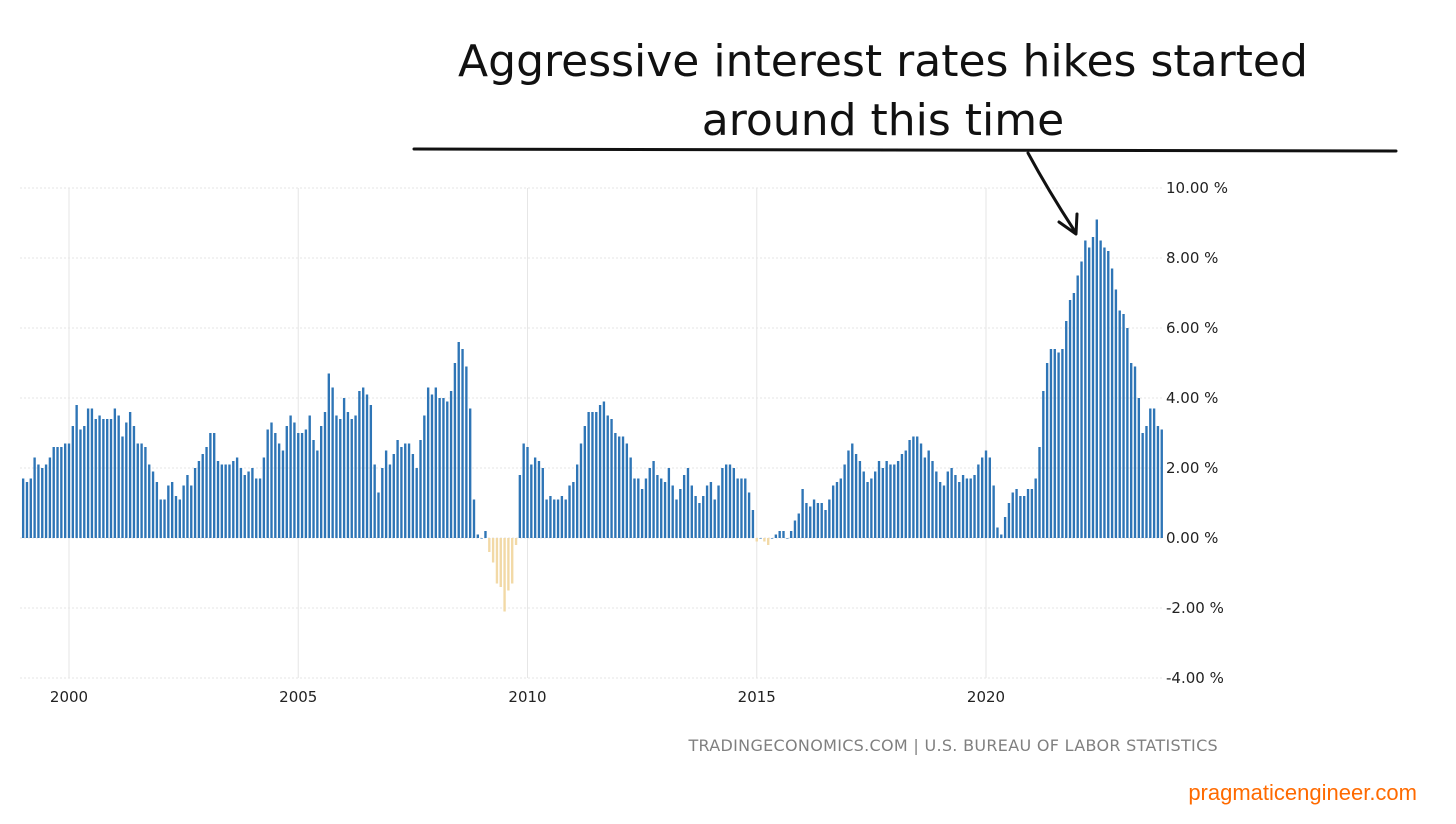  What do you see at coordinates (1195, 678) in the screenshot?
I see `y-tick-label: -4.00 %` at bounding box center [1195, 678].